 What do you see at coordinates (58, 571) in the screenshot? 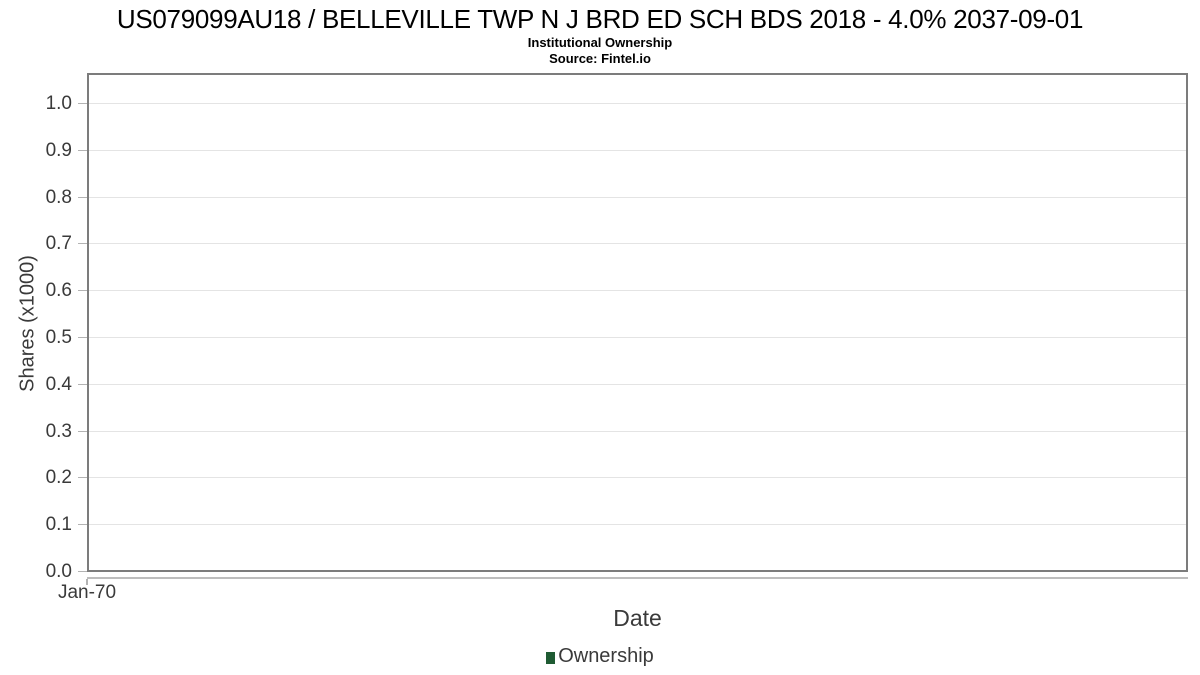
I see `y-tick-label: 0.0` at bounding box center [58, 571].